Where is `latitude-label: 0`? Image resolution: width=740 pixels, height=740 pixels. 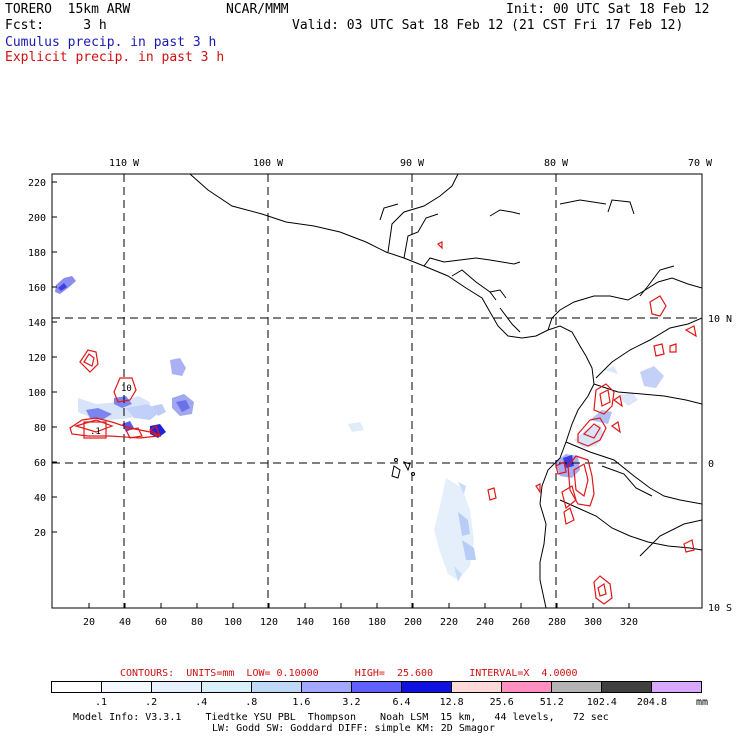
latitude-label: 0 is located at coordinates (711, 464).